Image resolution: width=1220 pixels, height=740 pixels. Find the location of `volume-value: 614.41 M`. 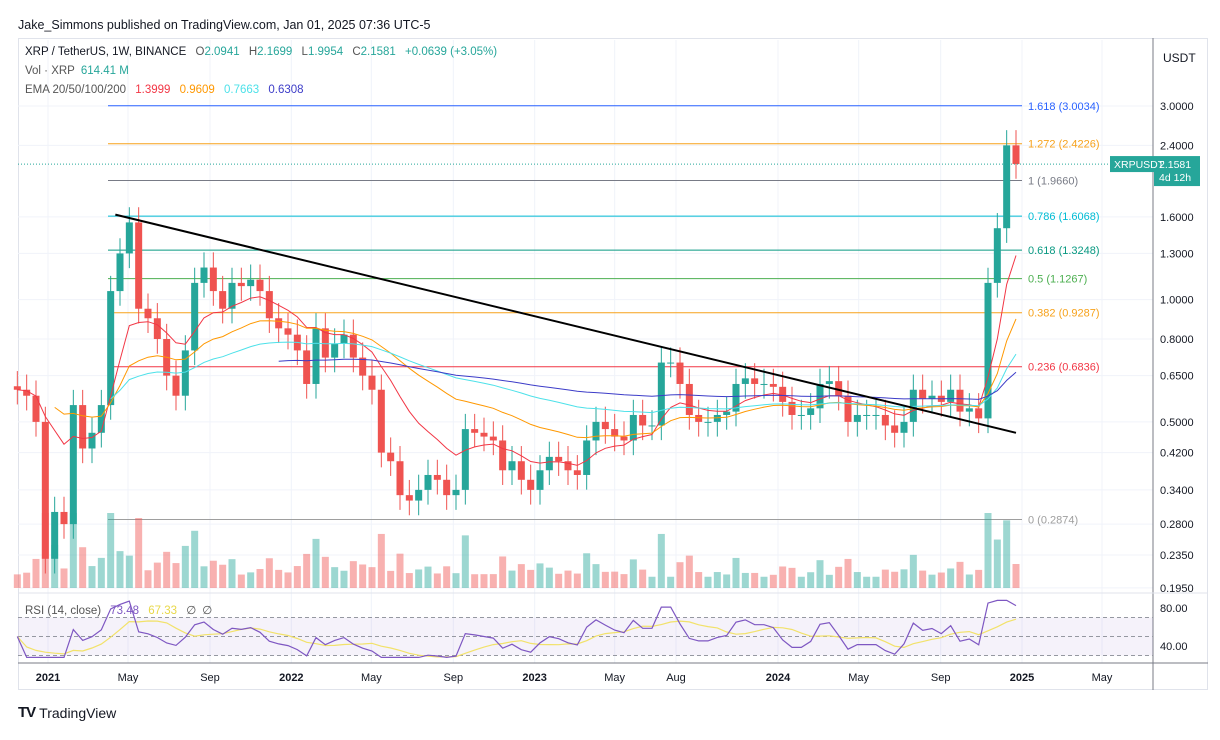

volume-value: 614.41 M is located at coordinates (104, 71).